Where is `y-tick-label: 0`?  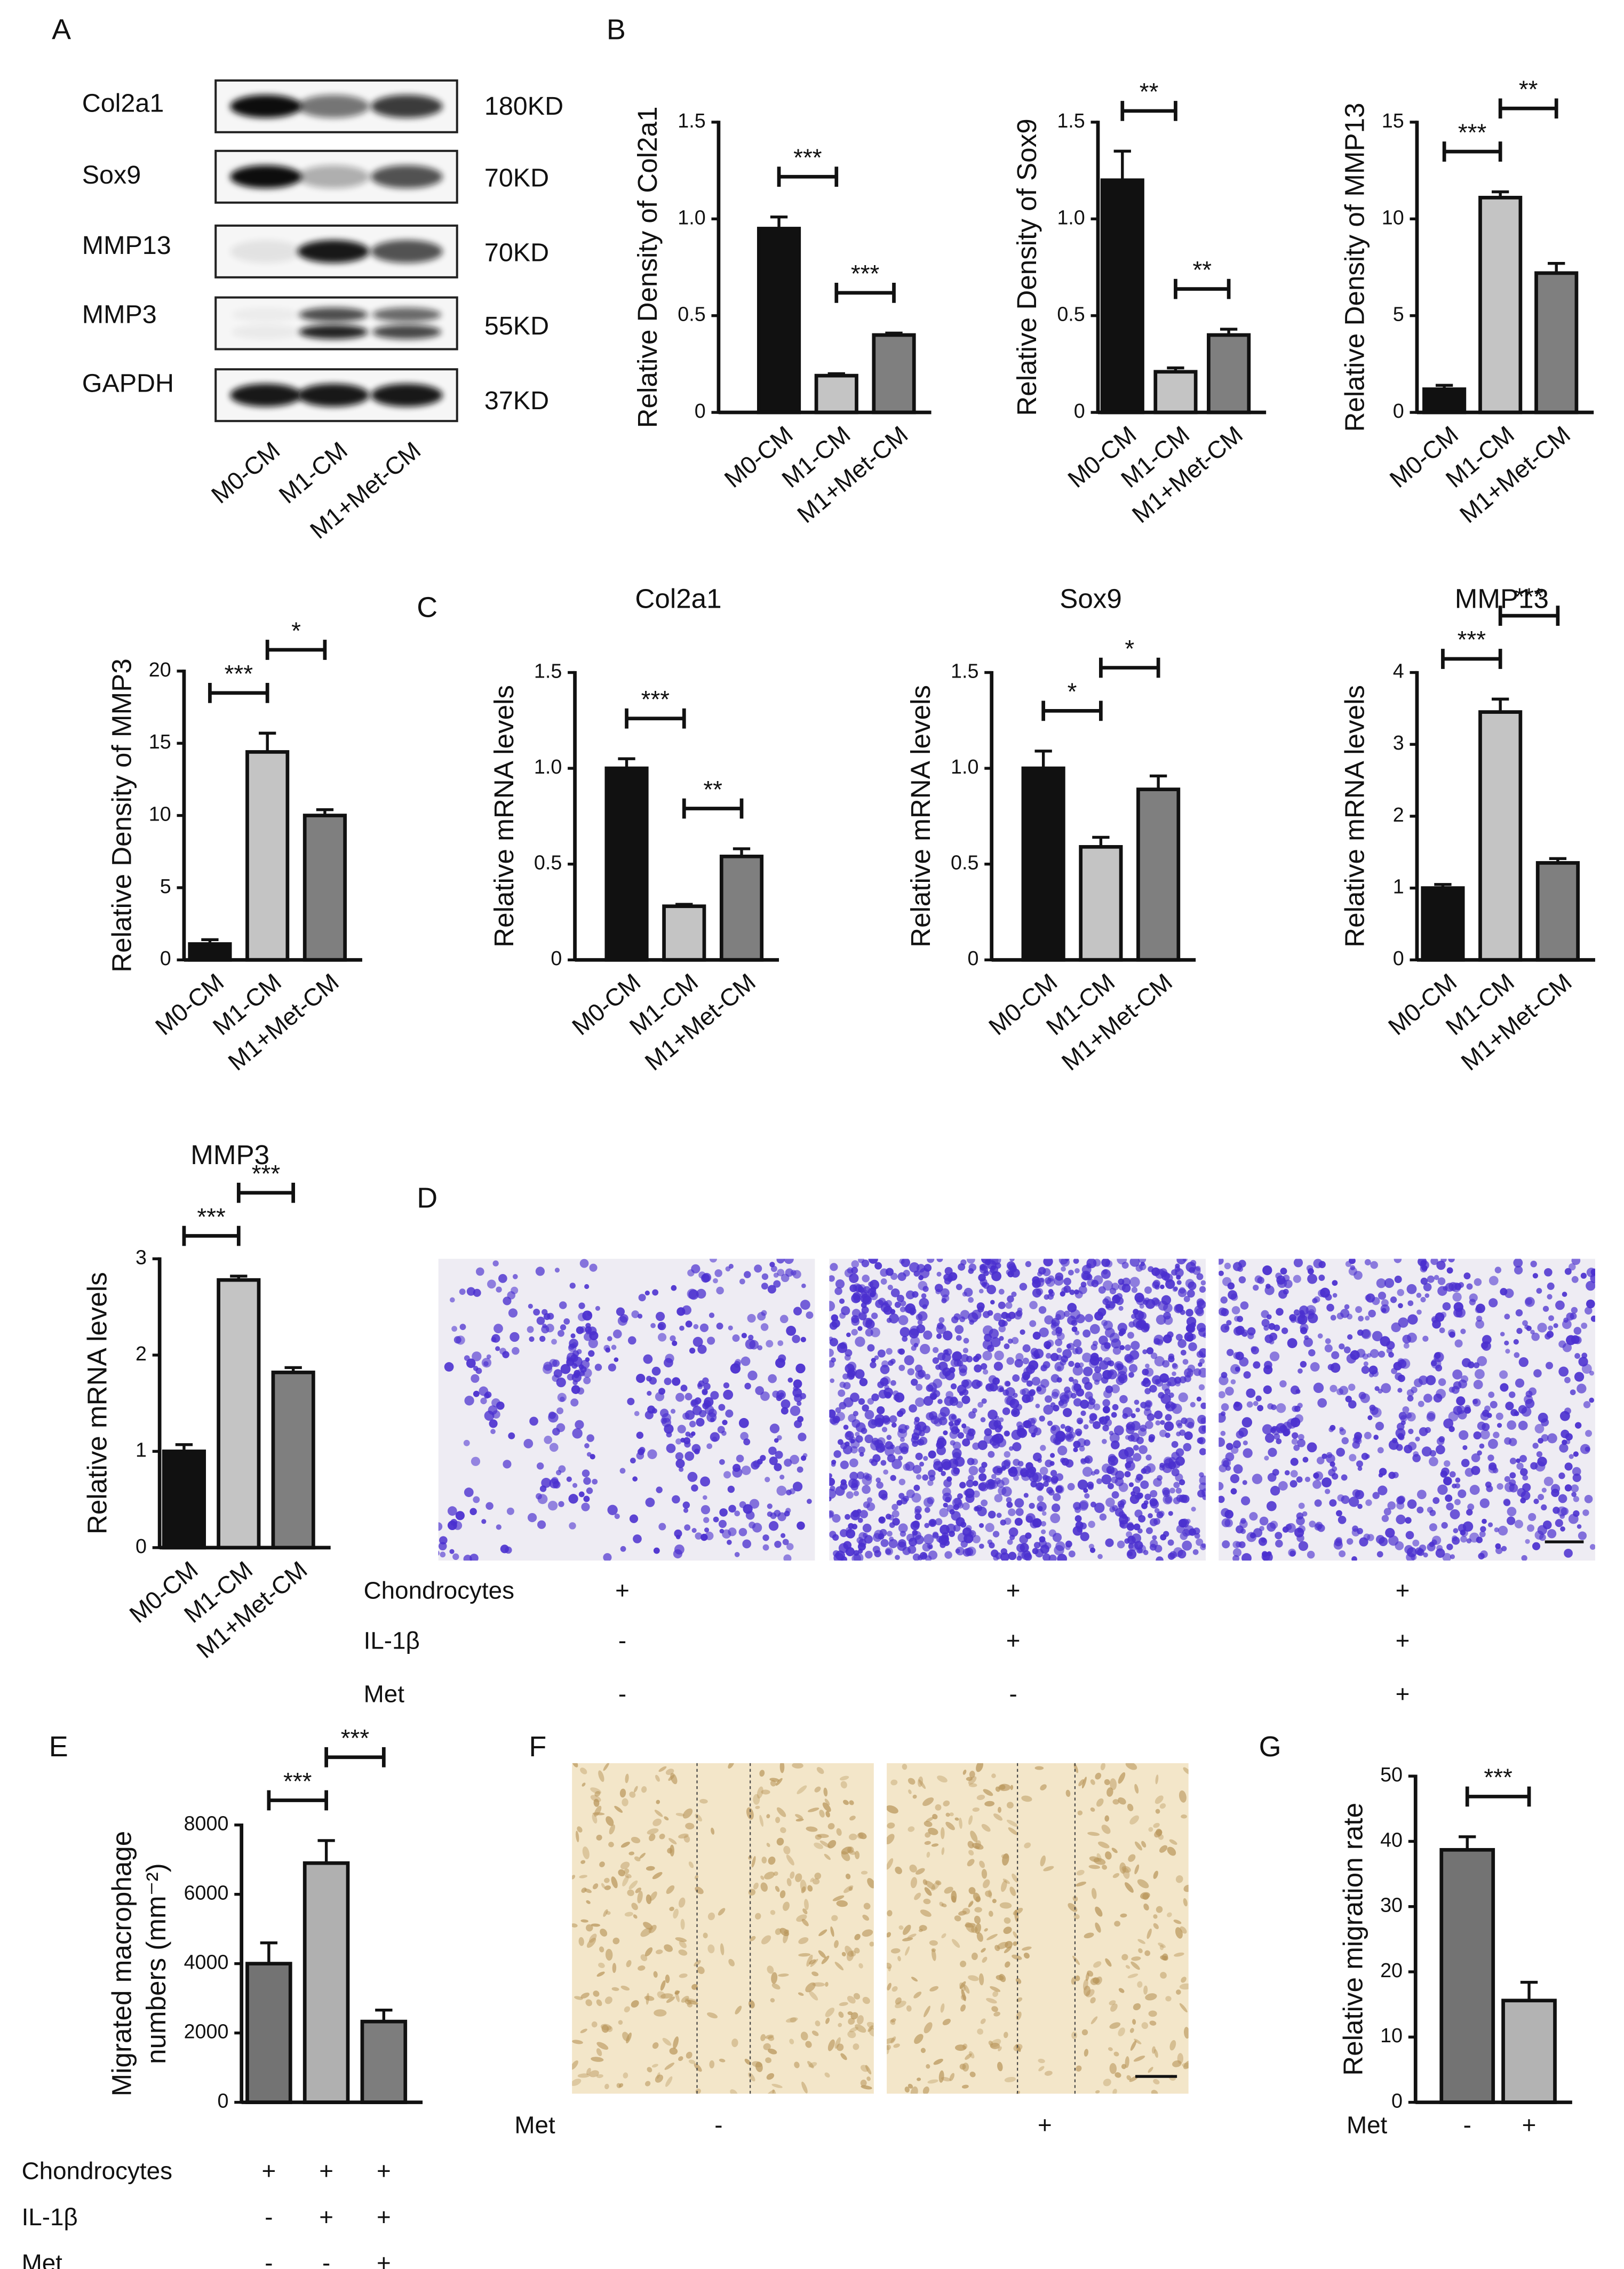
y-tick-label: 0 is located at coordinates (972, 958).